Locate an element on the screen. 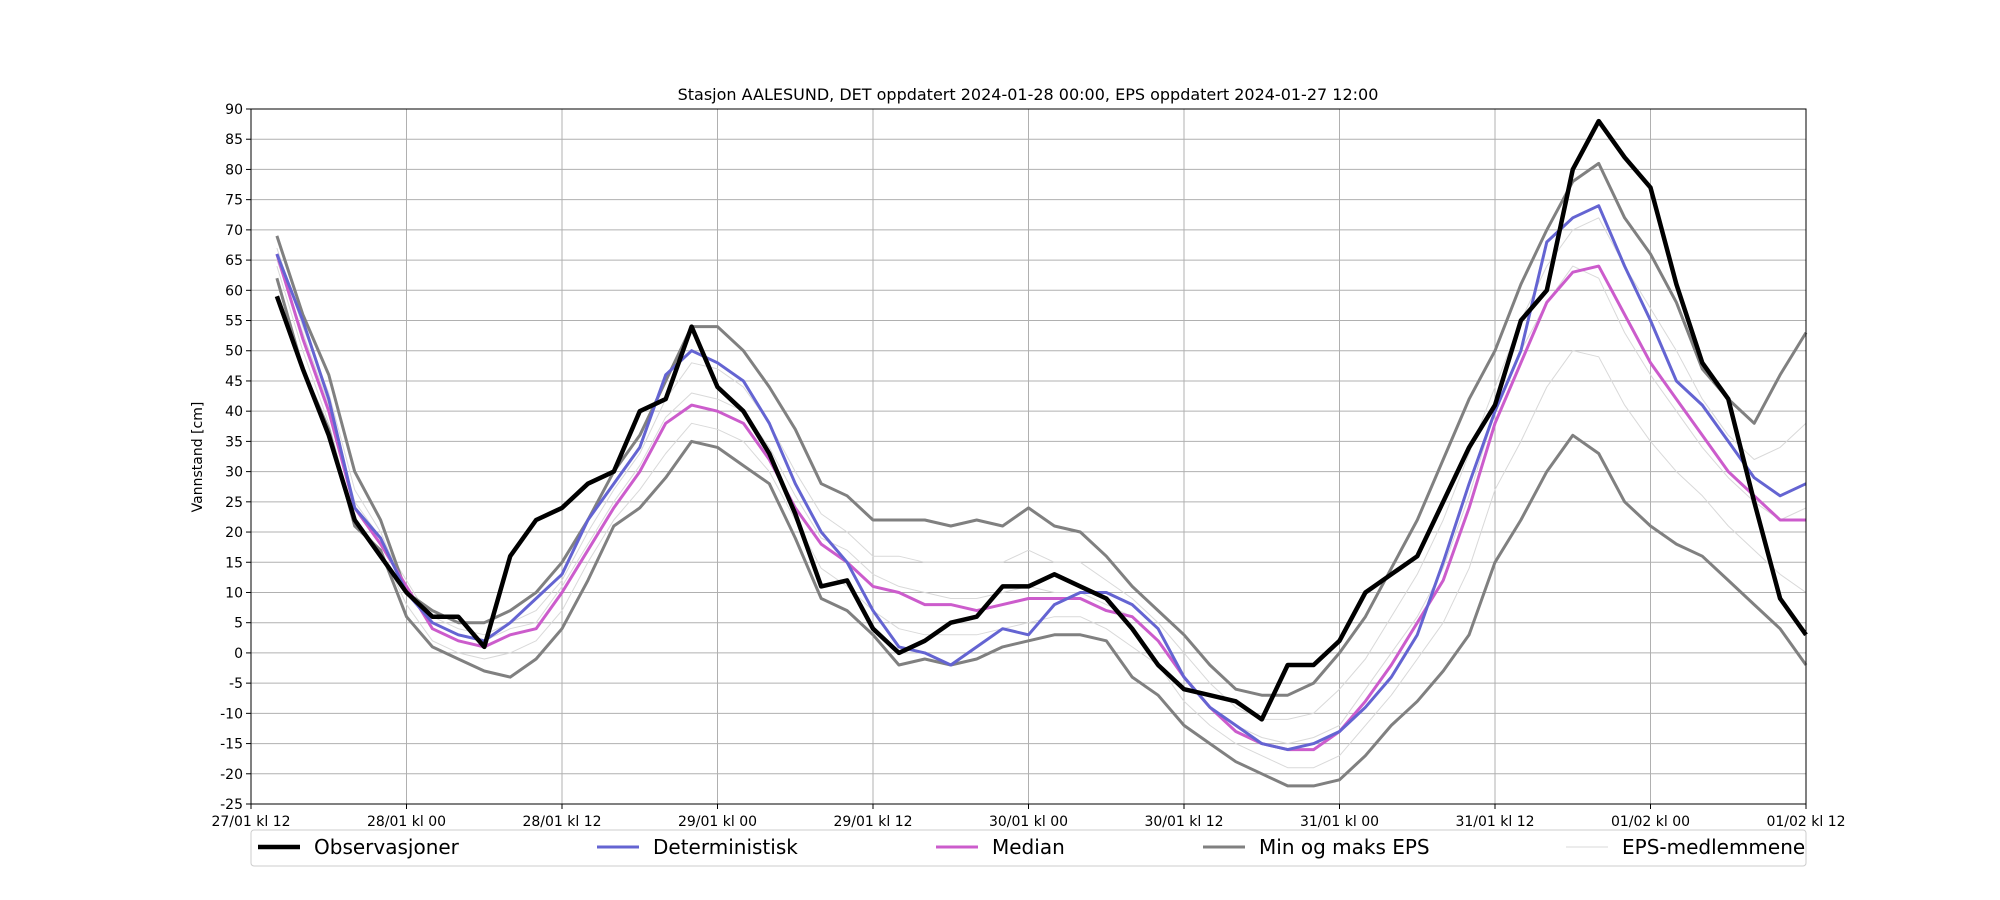  x-tick-label: 30/01 kl 12 is located at coordinates (1183, 822).